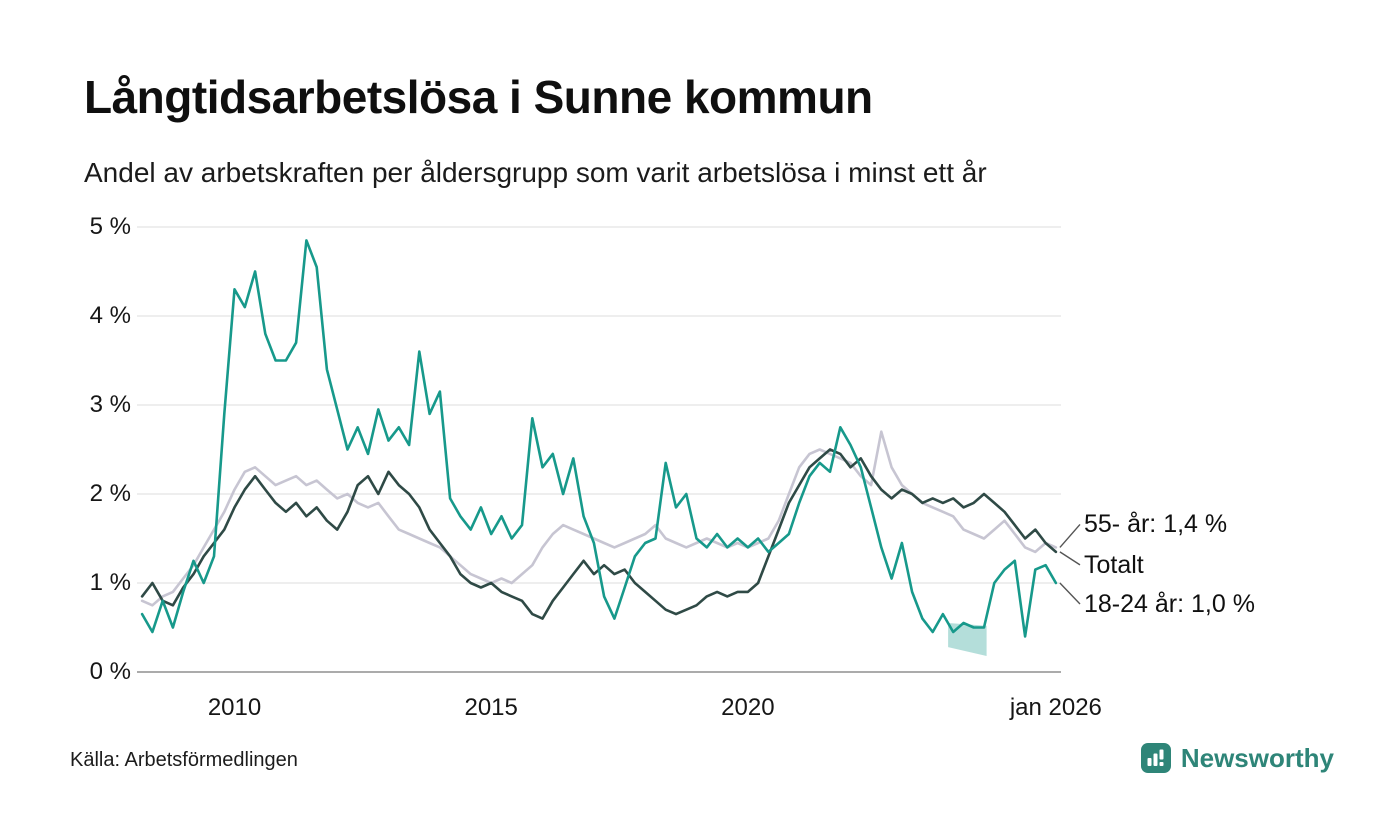 This screenshot has width=1400, height=840. What do you see at coordinates (110, 582) in the screenshot?
I see `y-axis-tick-label: 1 %` at bounding box center [110, 582].